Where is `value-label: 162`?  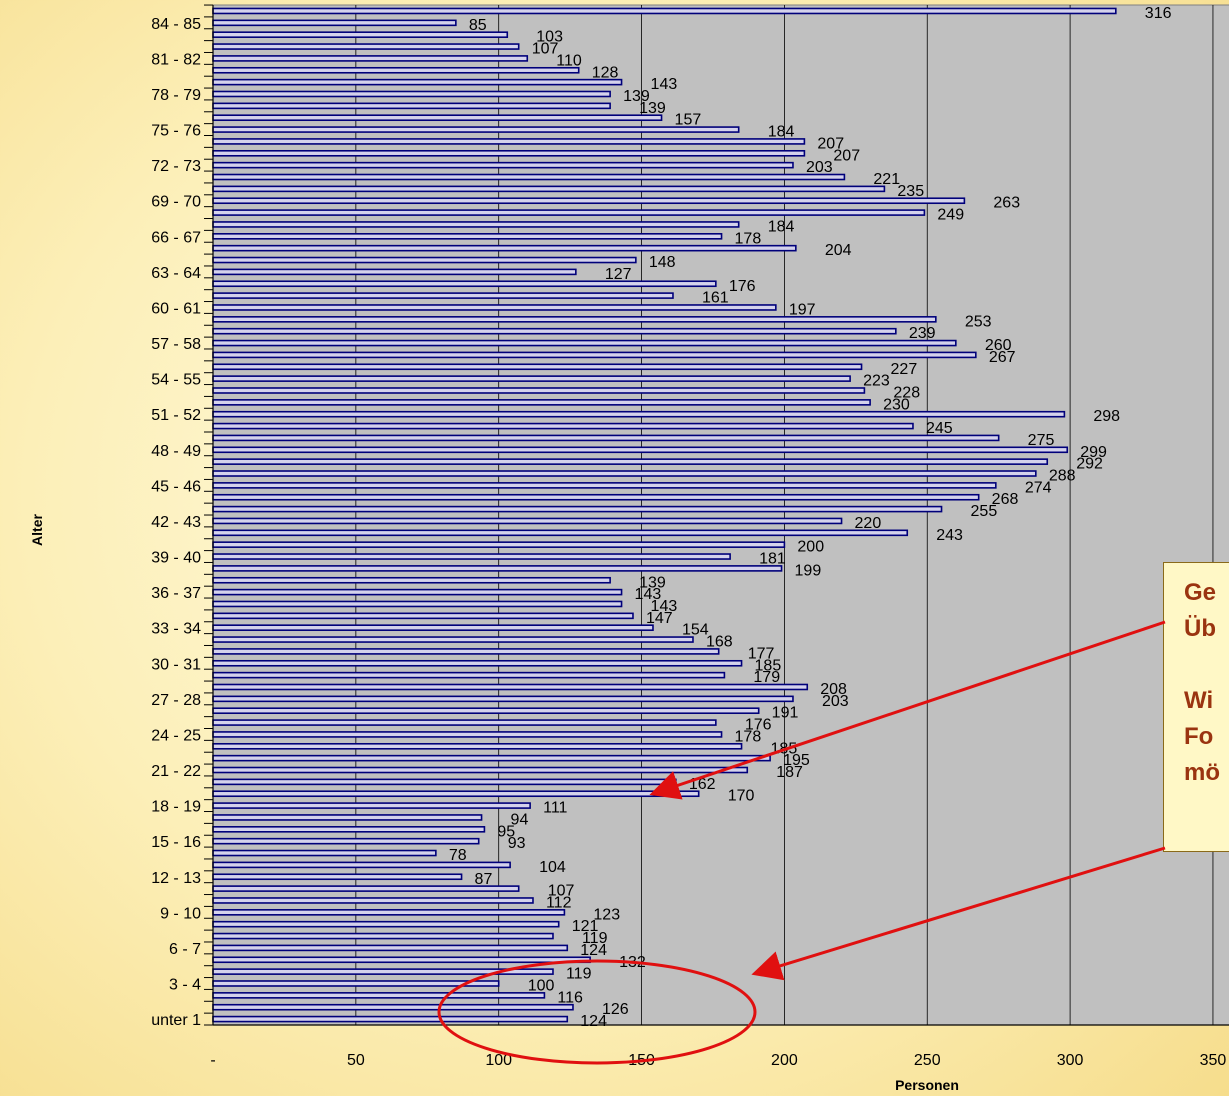
value-label: 162 is located at coordinates (702, 784).